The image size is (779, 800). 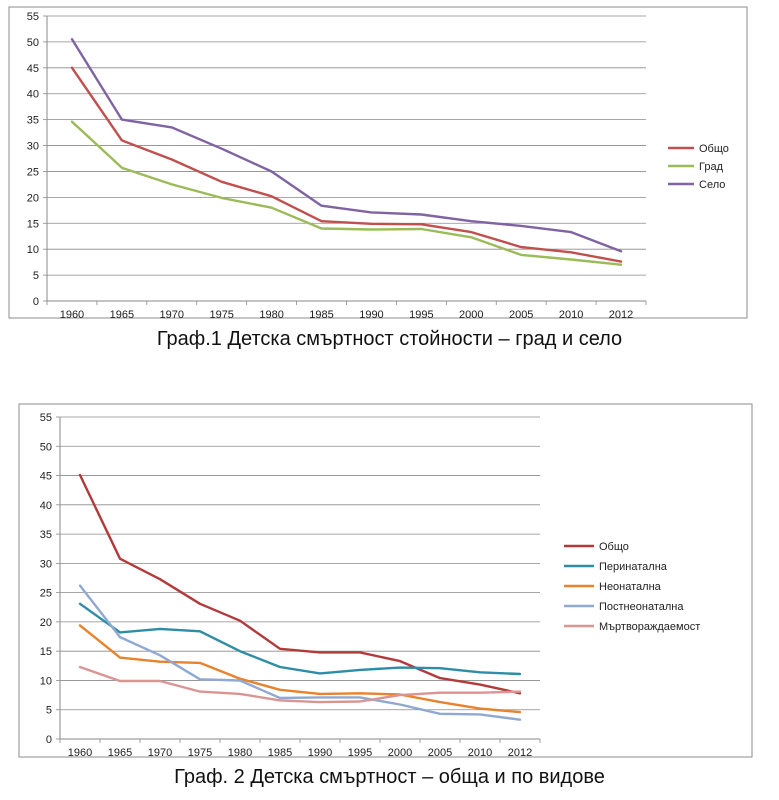 I want to click on legend-label: Мъртвораждаемост, so click(x=649, y=627).